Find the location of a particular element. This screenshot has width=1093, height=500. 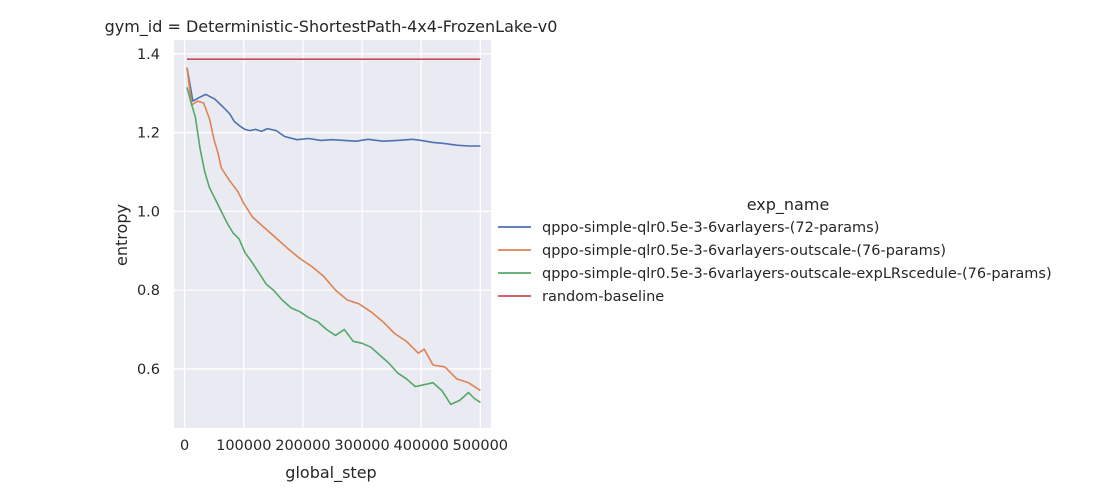

x-tick-labels: 0 100000 200000 300000 400000 500000 is located at coordinates (344, 446).